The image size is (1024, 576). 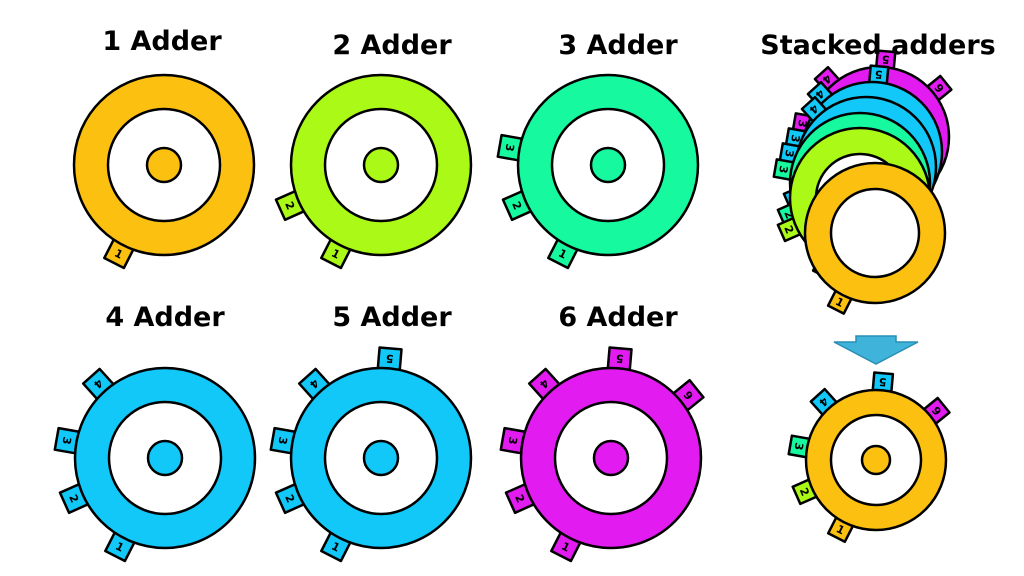 I want to click on gear-adder6-tab-3-label: 3, so click(x=512, y=441).